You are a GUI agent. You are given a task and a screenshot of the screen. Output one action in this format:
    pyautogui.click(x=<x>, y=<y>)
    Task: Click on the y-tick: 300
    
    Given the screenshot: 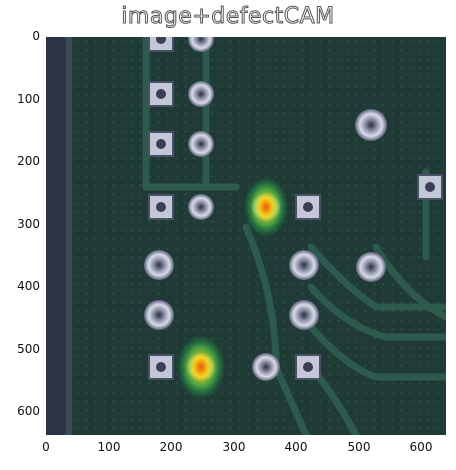 What is the action you would take?
    pyautogui.click(x=28, y=224)
    